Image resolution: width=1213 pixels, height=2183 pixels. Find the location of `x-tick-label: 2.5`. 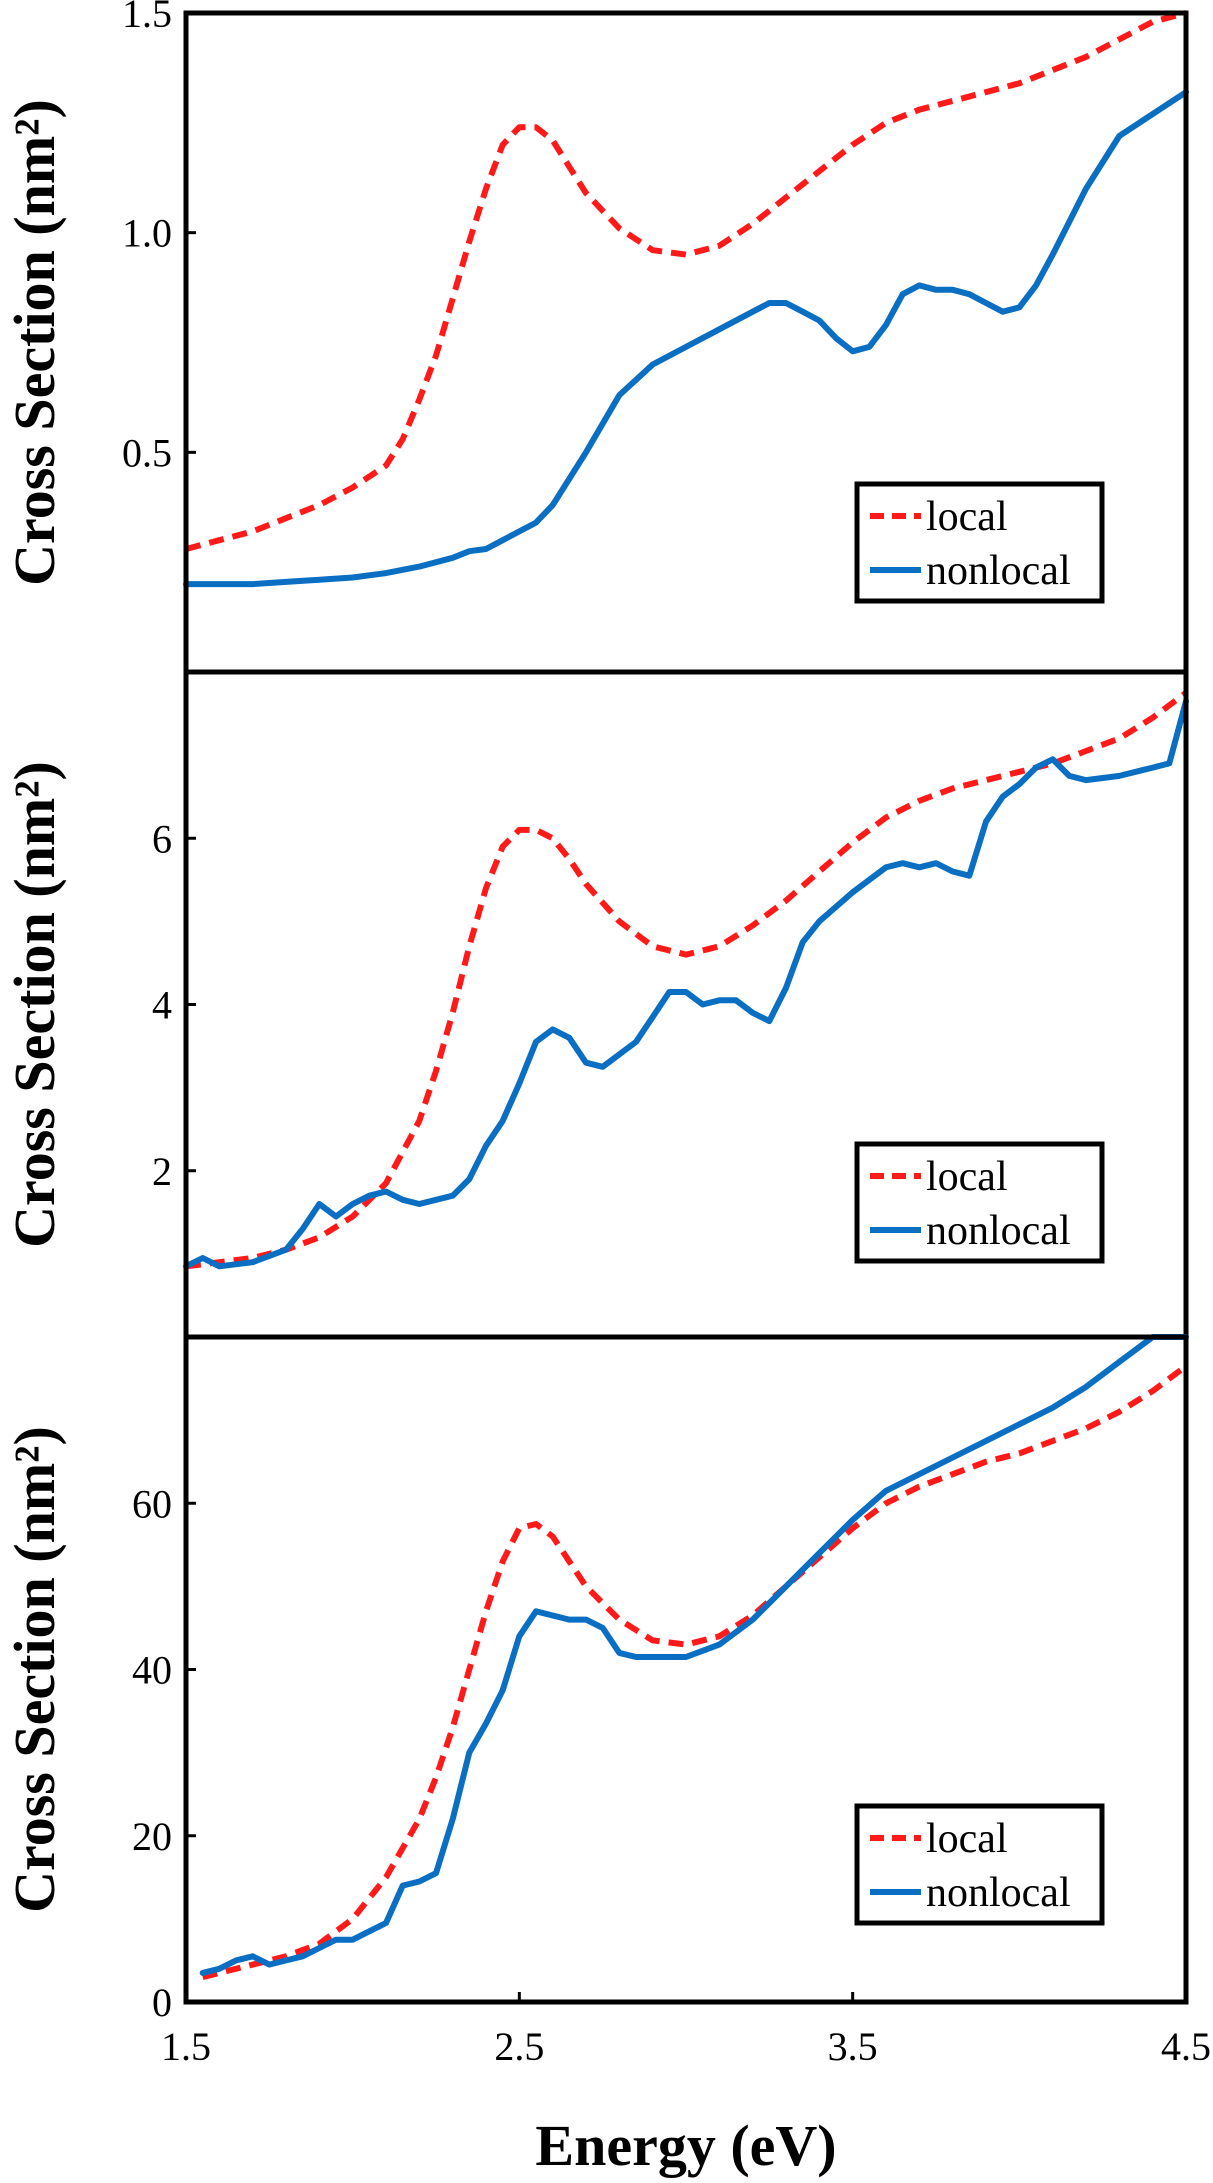

x-tick-label: 2.5 is located at coordinates (519, 2046).